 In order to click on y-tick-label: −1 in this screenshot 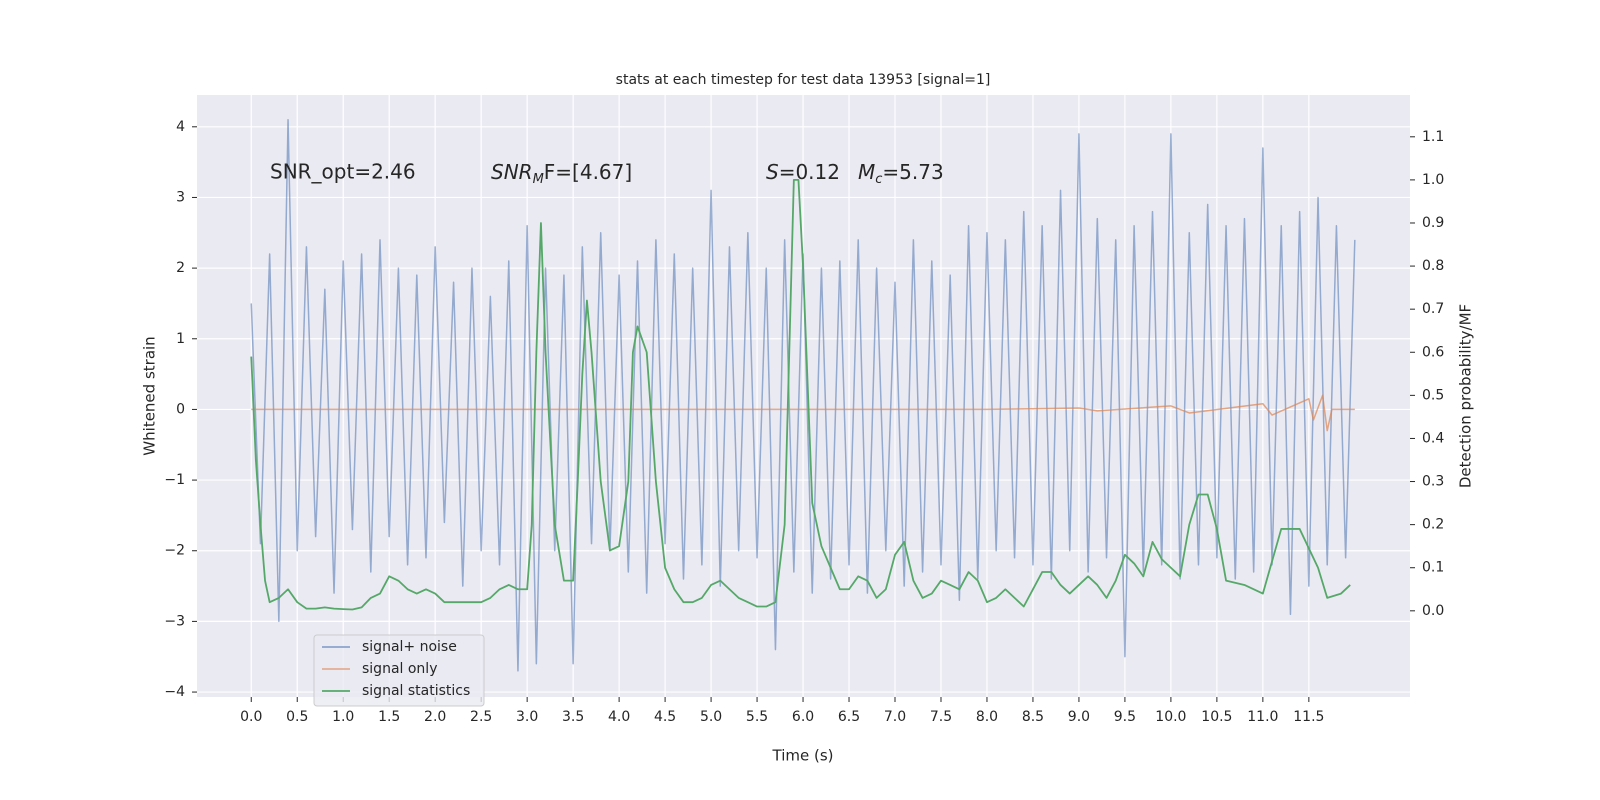, I will do `click(174, 480)`.